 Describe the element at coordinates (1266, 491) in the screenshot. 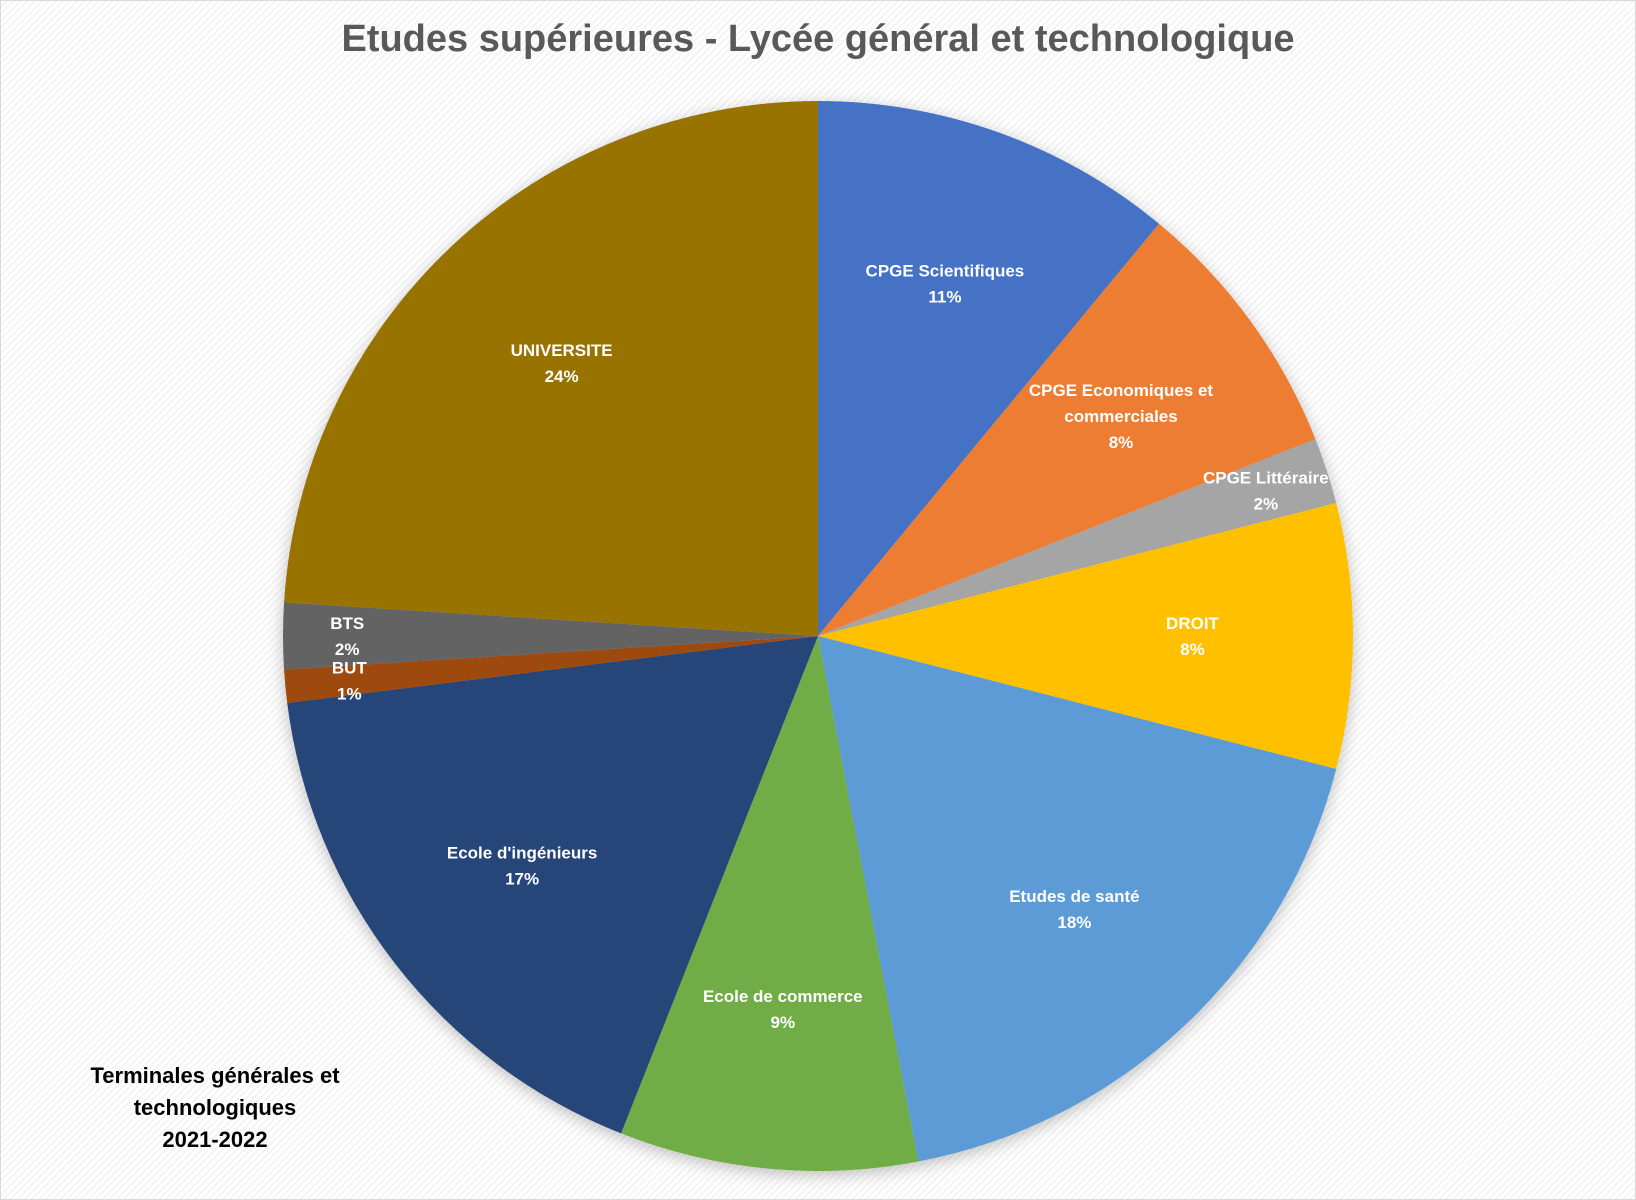

I see `slice-label: CPGE Littéraire 2%` at that location.